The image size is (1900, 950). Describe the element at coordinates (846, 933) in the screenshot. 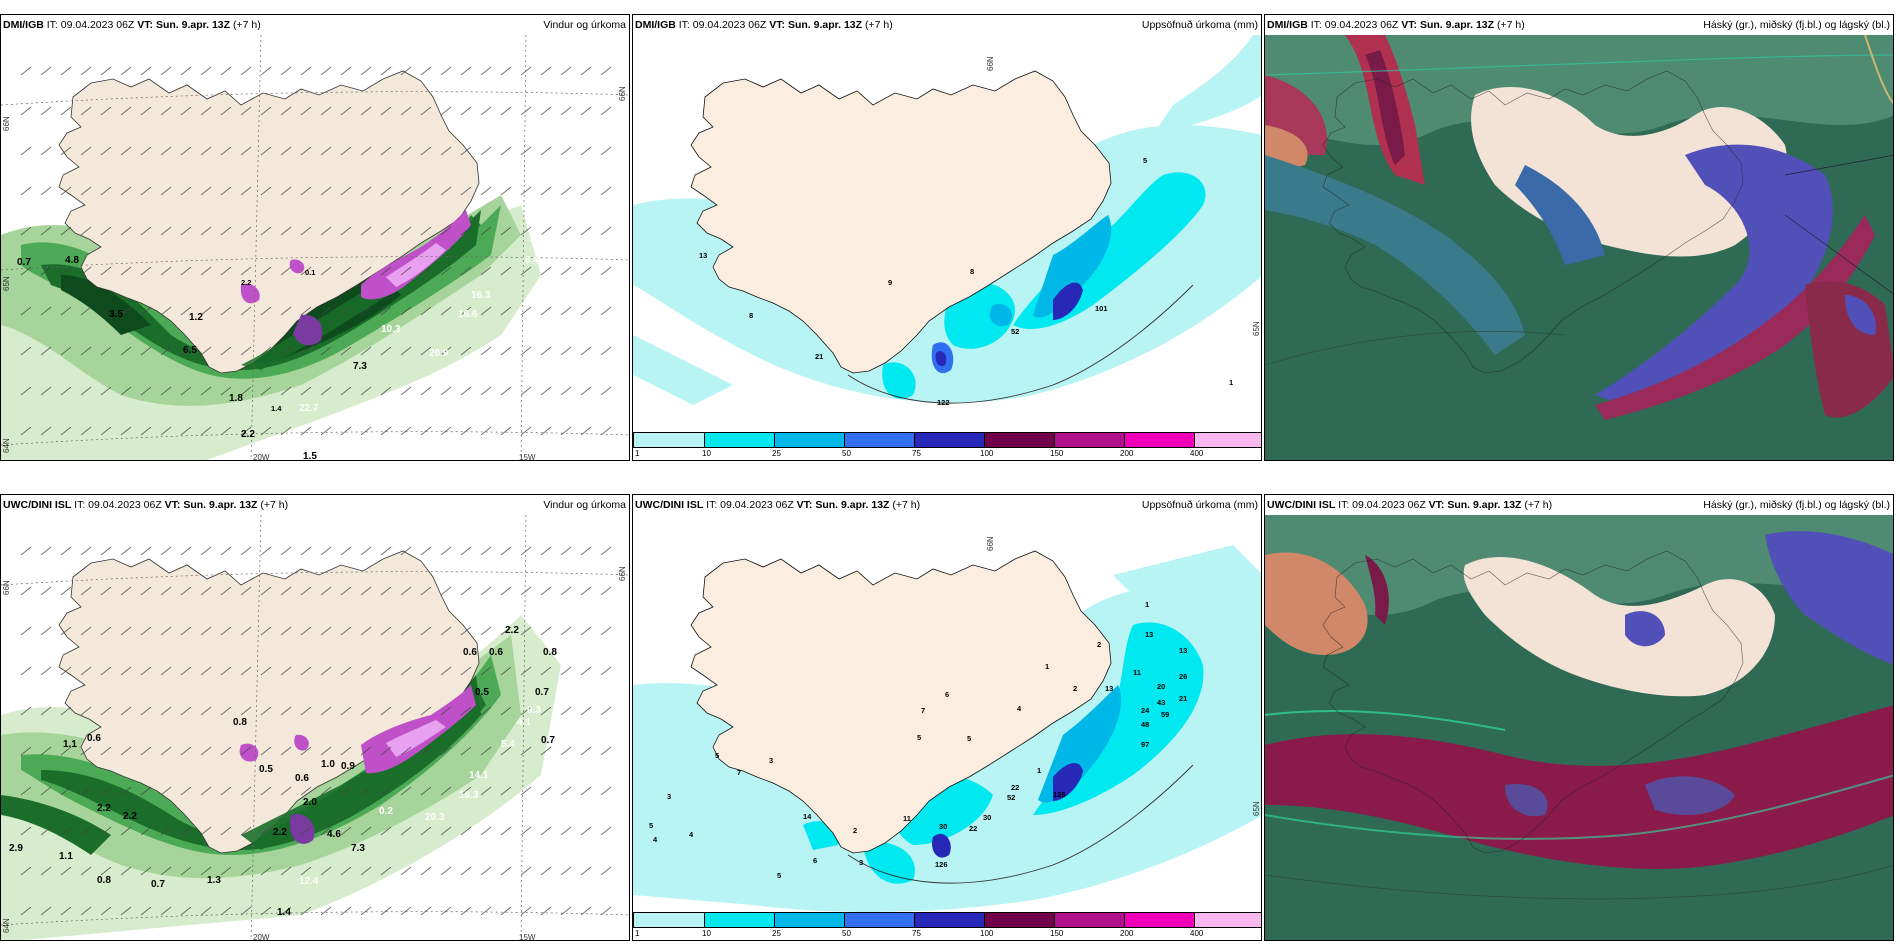

I see `colorbar-tick: 50` at that location.